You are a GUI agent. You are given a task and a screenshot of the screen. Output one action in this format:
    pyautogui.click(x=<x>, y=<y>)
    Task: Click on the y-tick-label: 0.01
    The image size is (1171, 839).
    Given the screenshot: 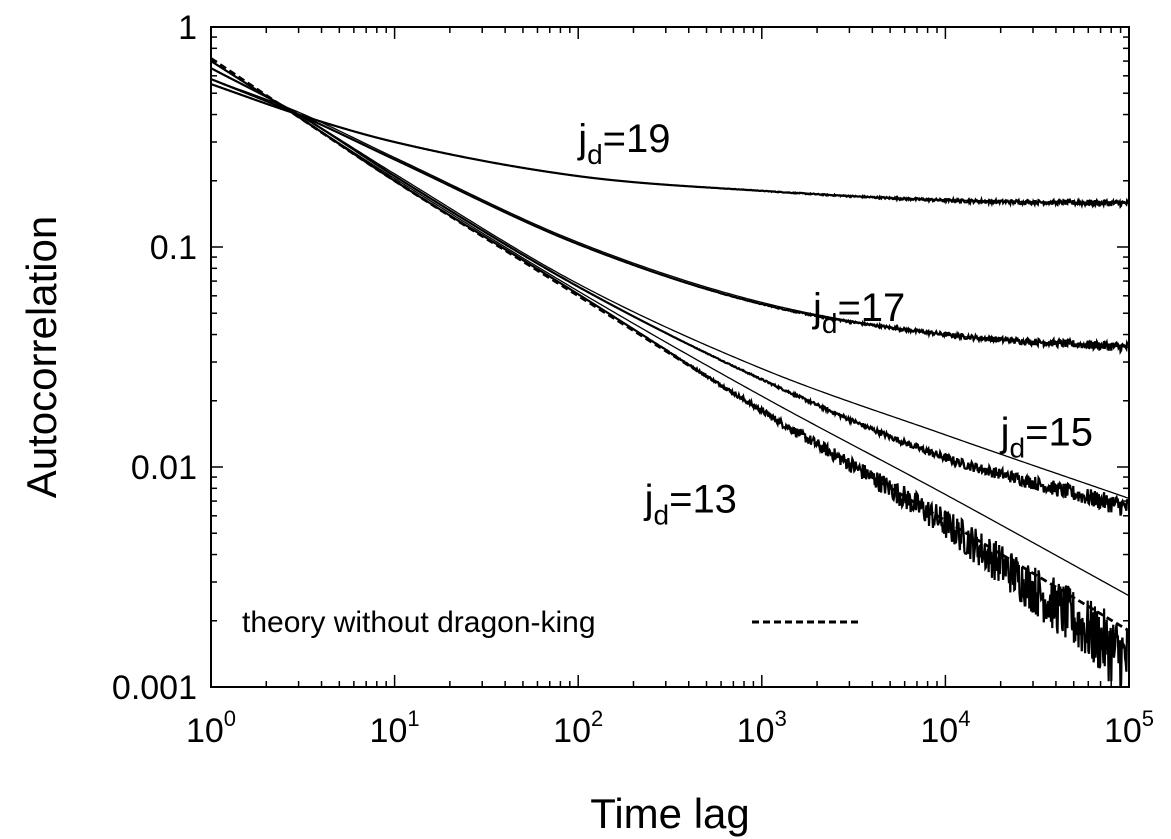 What is the action you would take?
    pyautogui.click(x=164, y=468)
    